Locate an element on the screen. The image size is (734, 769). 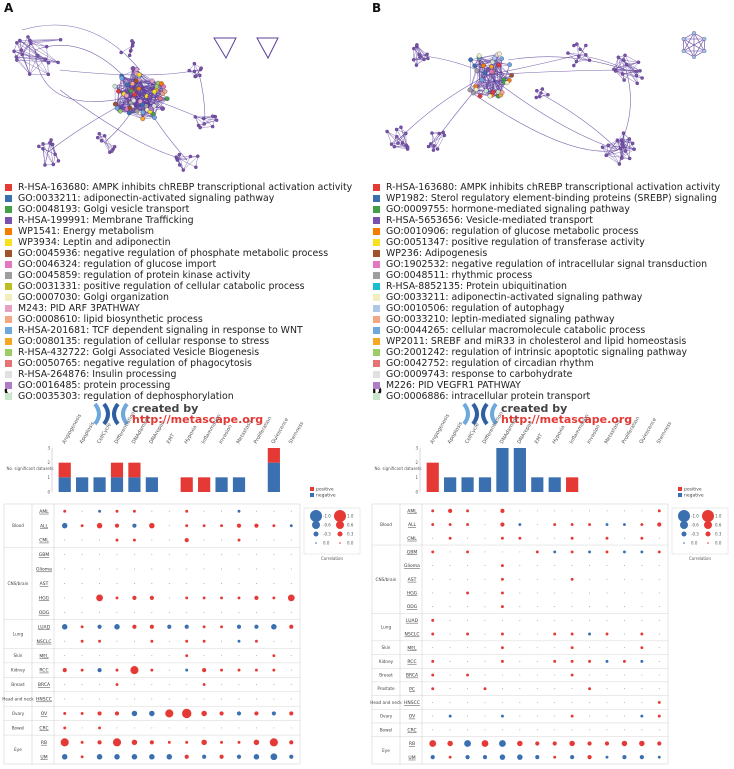
metascape-logo-b: created by http://metascape.org is located at coordinates (547, 414).